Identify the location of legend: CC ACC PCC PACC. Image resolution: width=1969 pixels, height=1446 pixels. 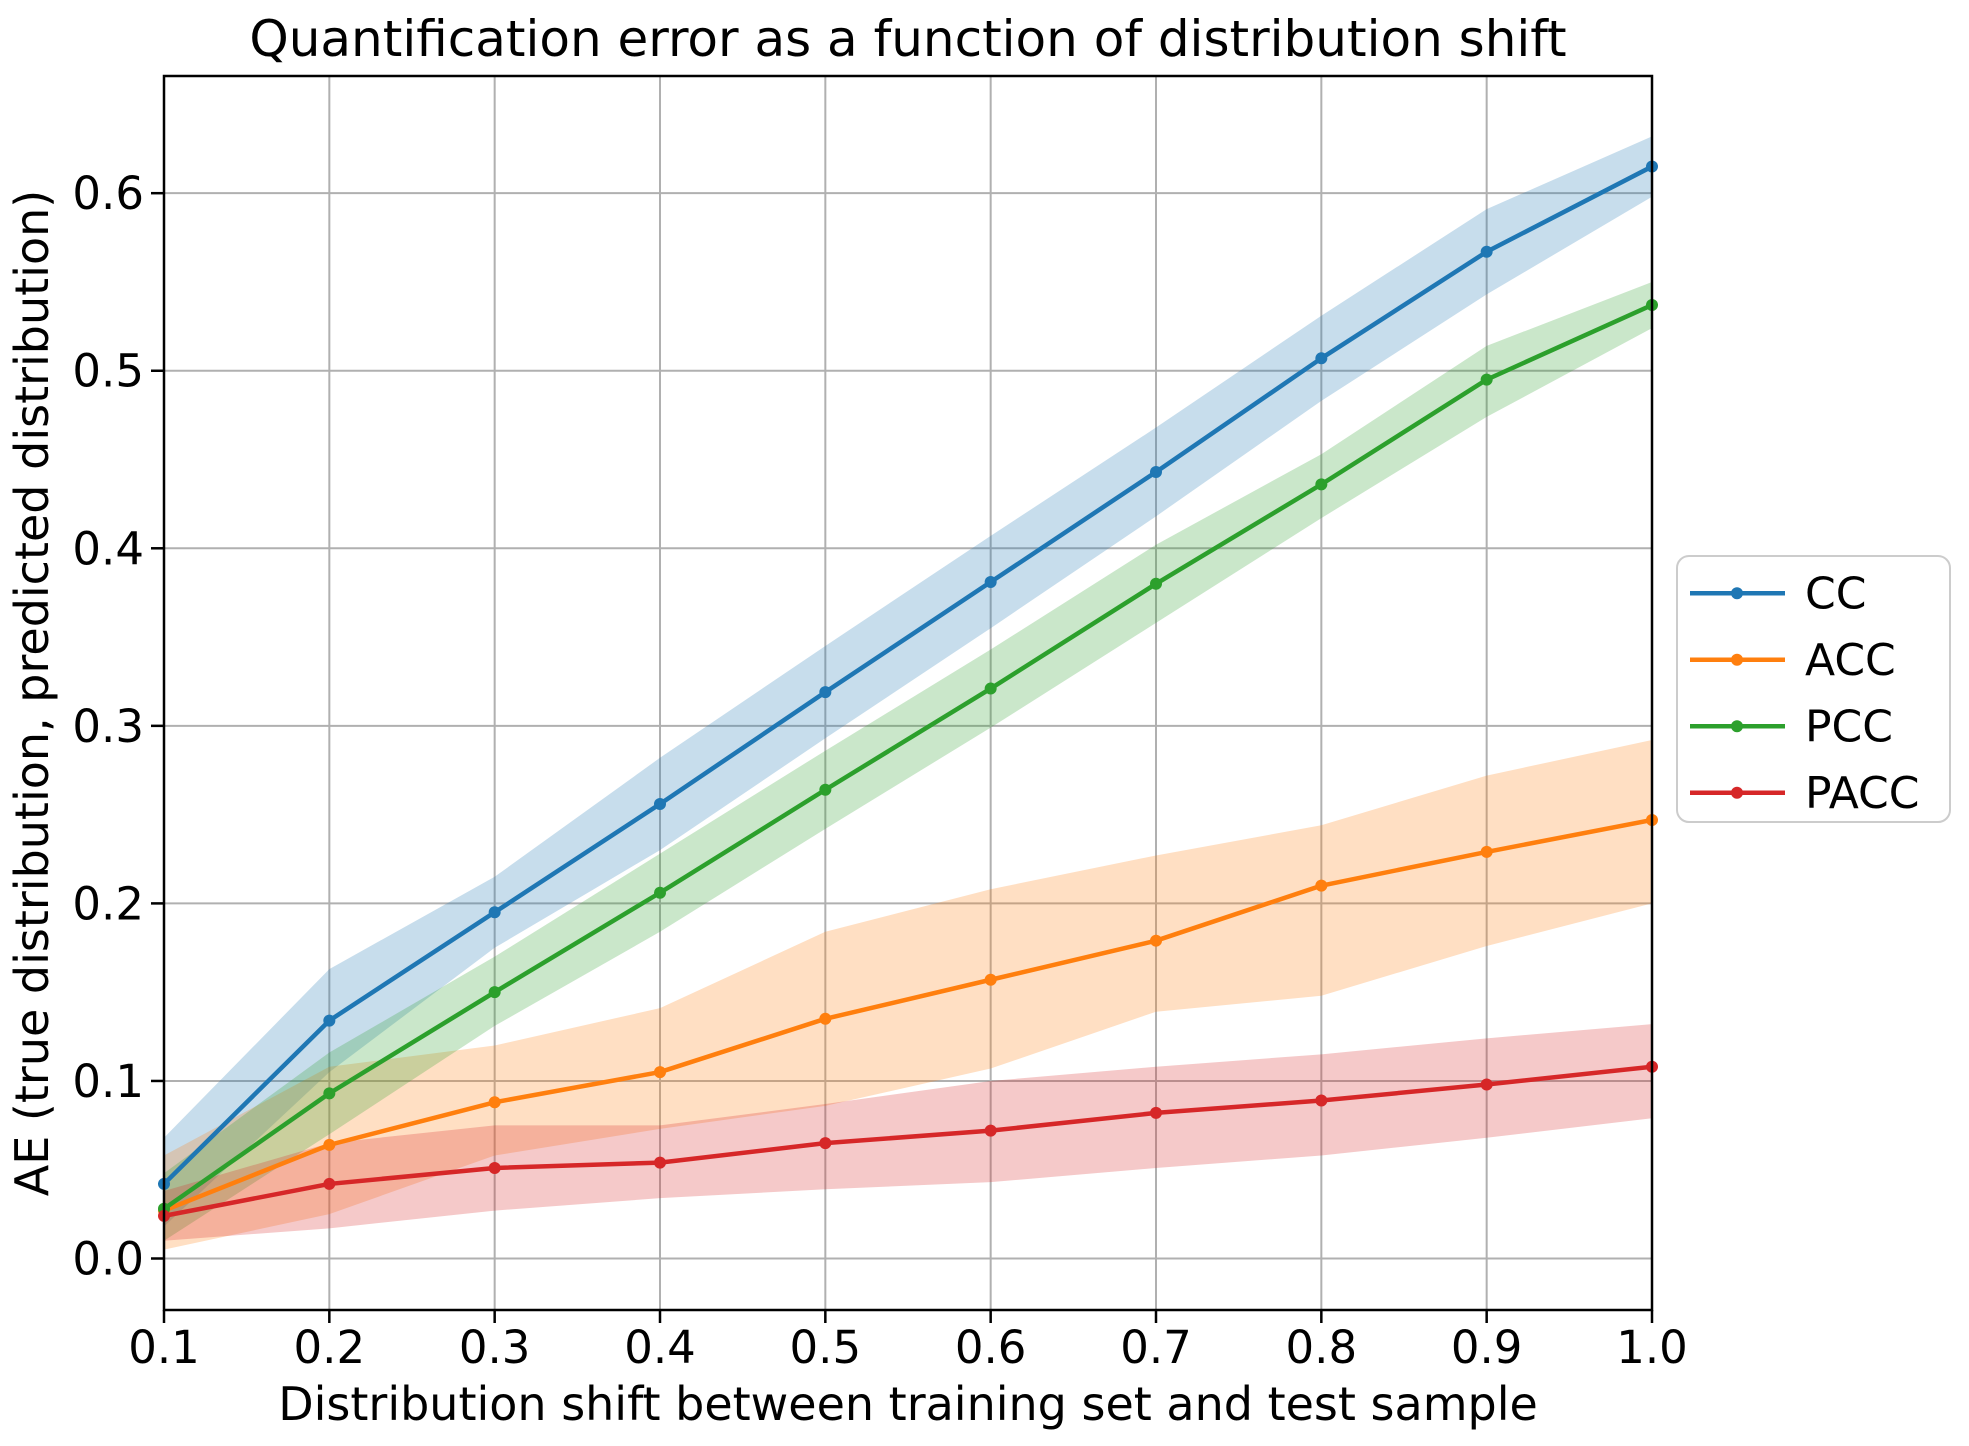
(1813, 689).